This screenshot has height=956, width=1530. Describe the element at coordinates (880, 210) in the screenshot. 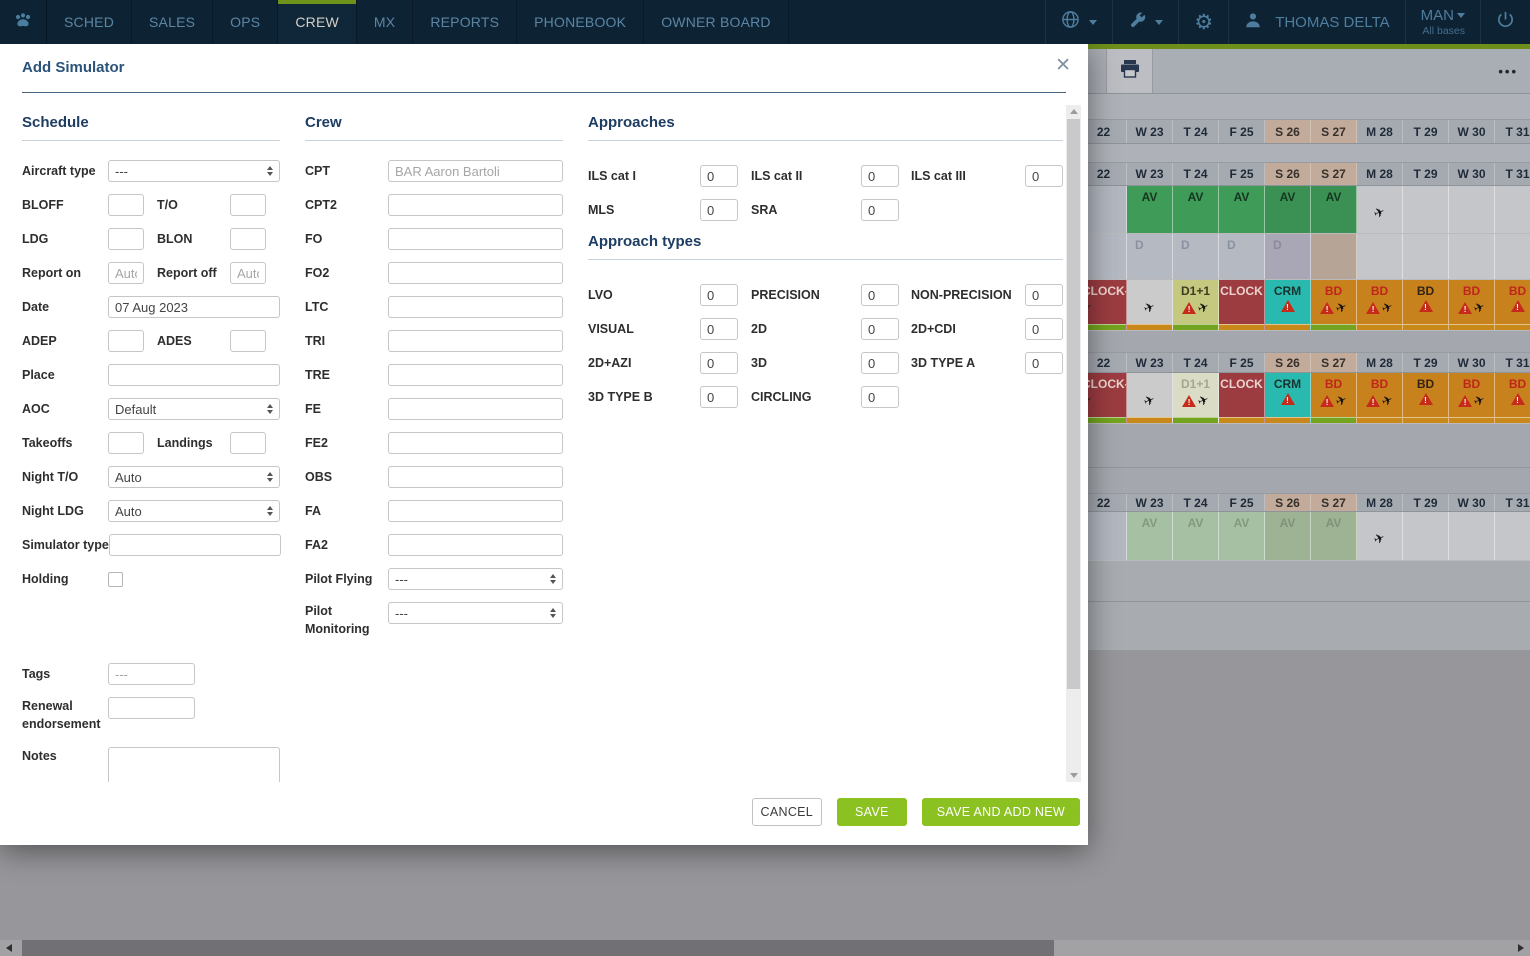

I see `sra-input` at that location.